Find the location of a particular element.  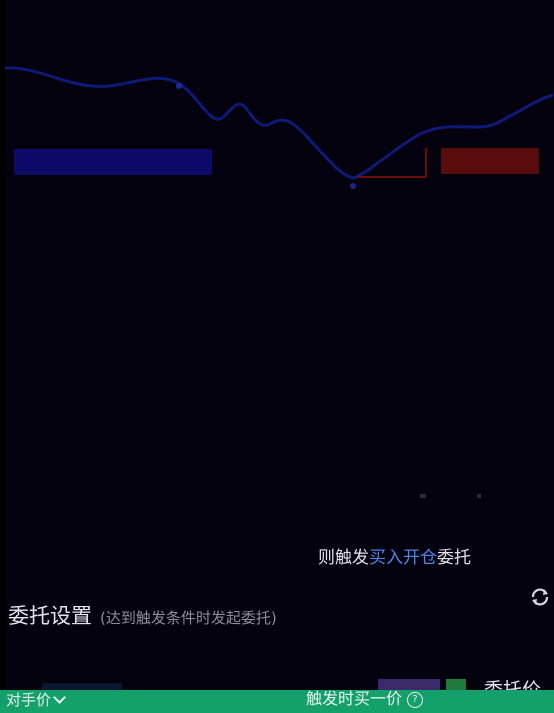

order-settings-header: 委托设置 (达到触发条件时发起委托) is located at coordinates (142, 615).